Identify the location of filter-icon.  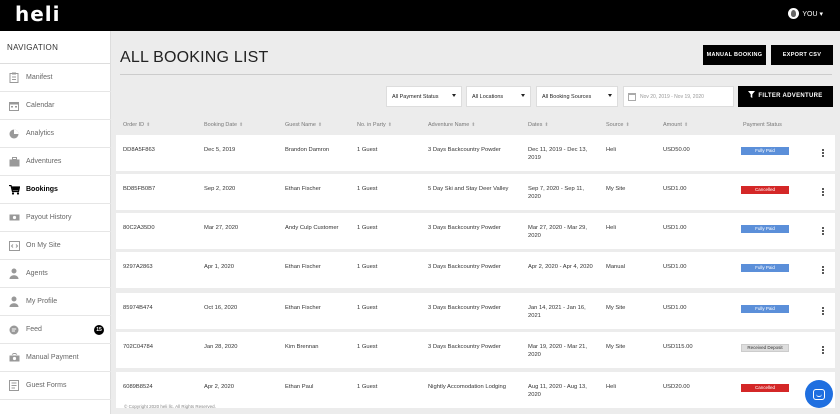
(752, 94).